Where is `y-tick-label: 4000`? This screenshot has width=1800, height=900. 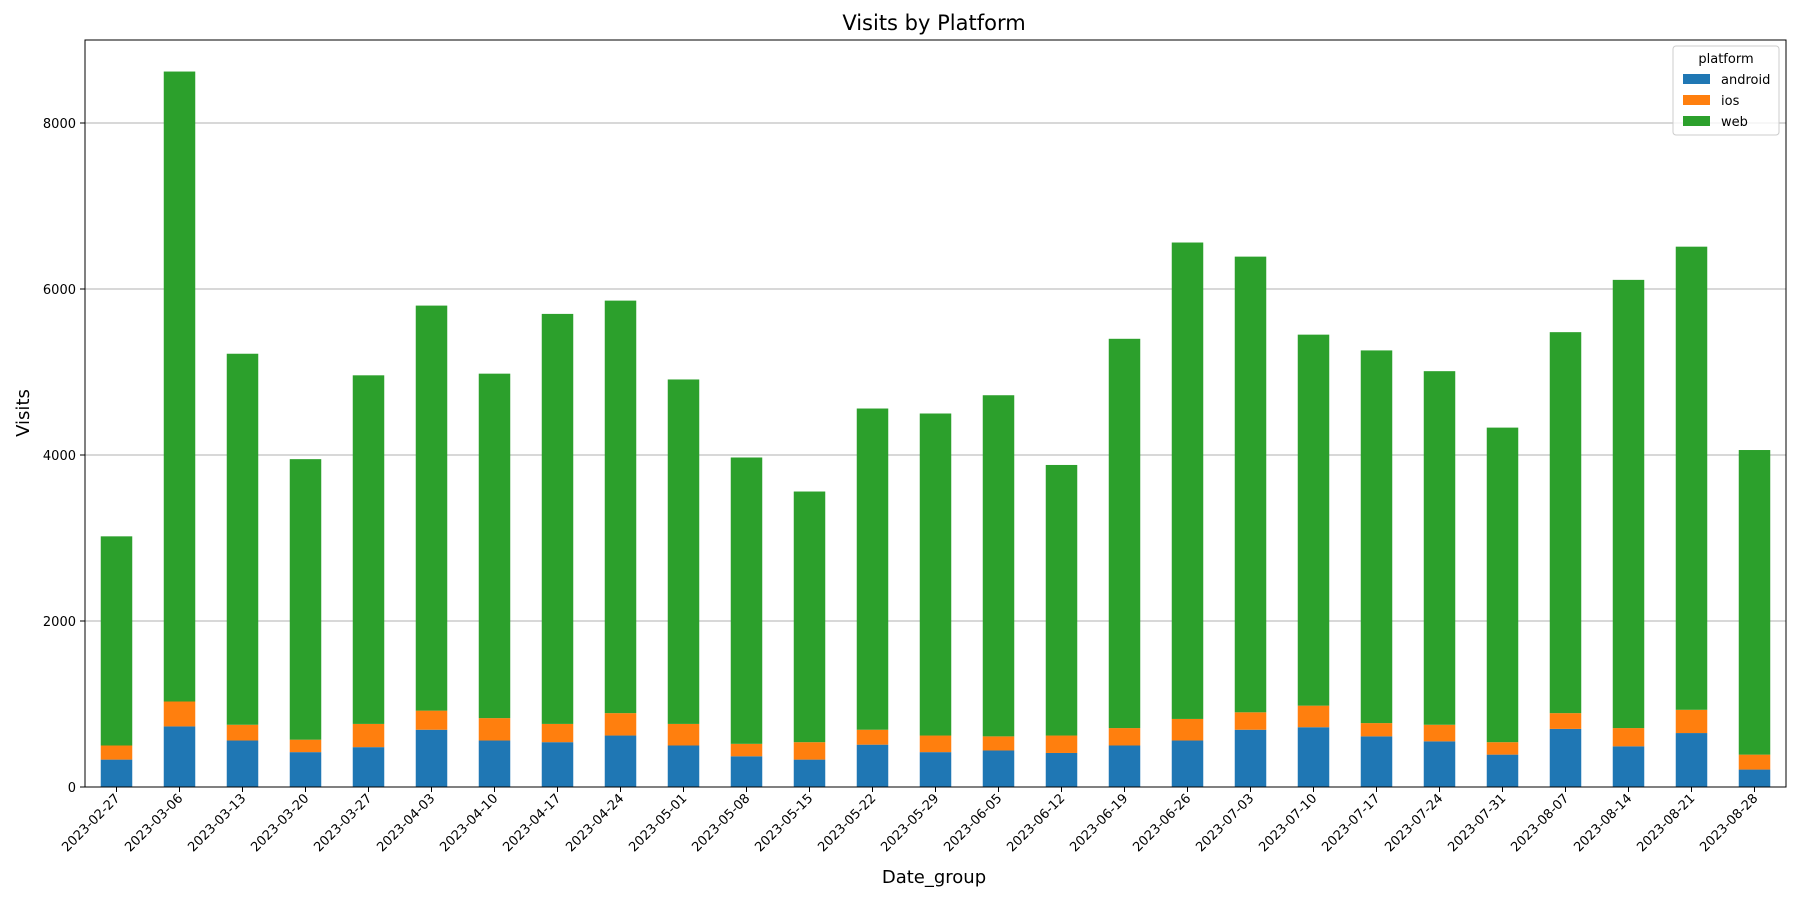 y-tick-label: 4000 is located at coordinates (59, 456).